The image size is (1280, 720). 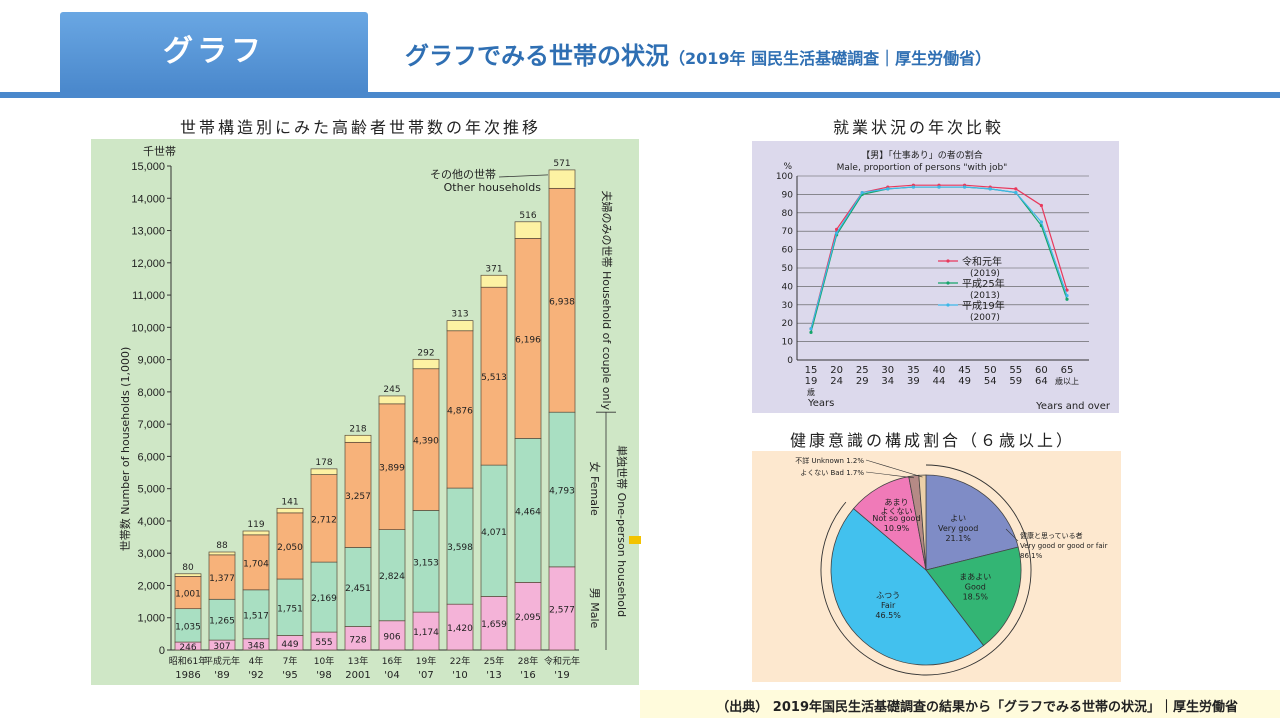 What do you see at coordinates (148, 328) in the screenshot?
I see `y-tick-label: 10,000` at bounding box center [148, 328].